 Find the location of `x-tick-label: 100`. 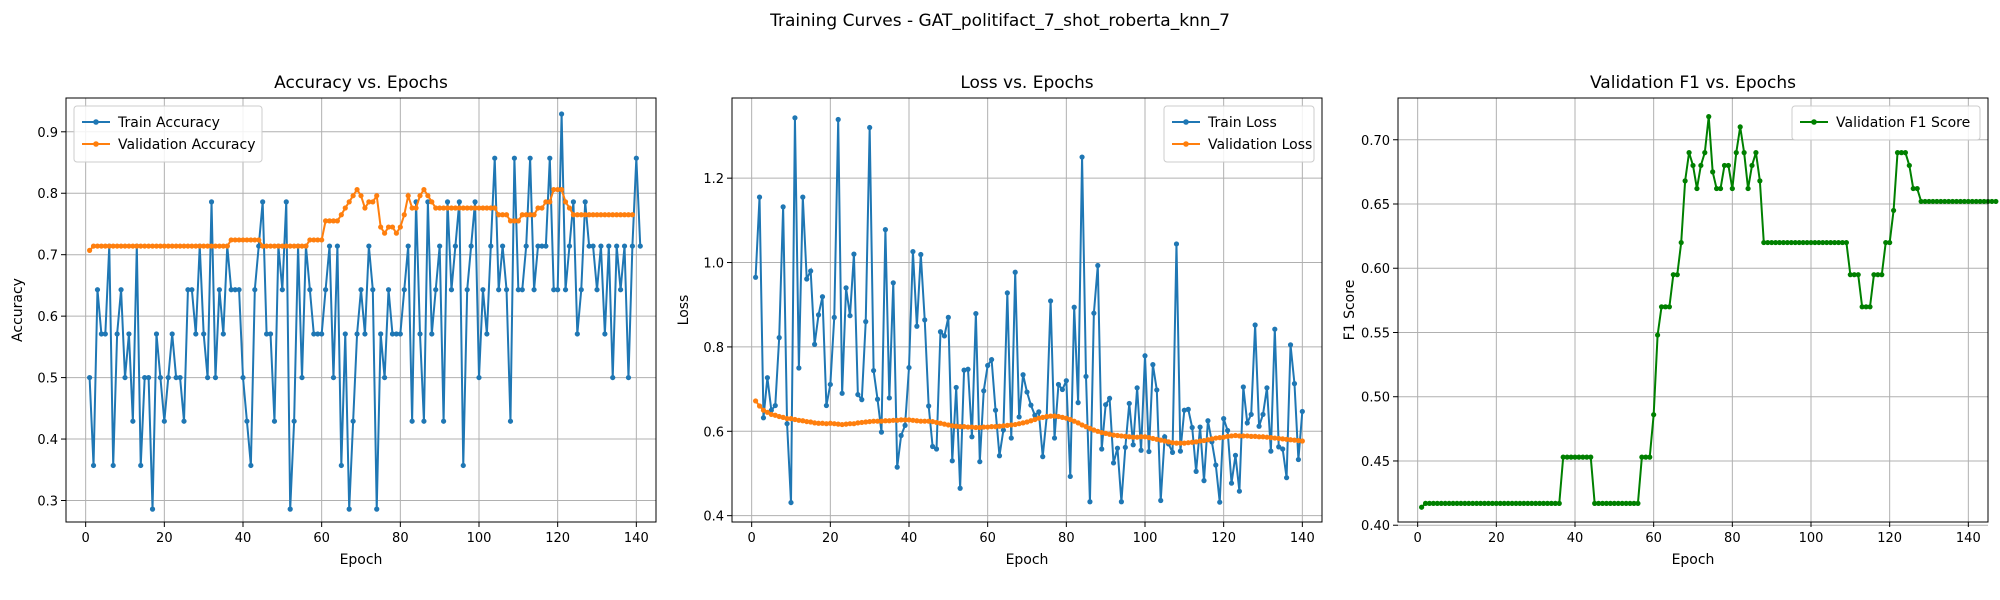

x-tick-label: 100 is located at coordinates (1811, 538).